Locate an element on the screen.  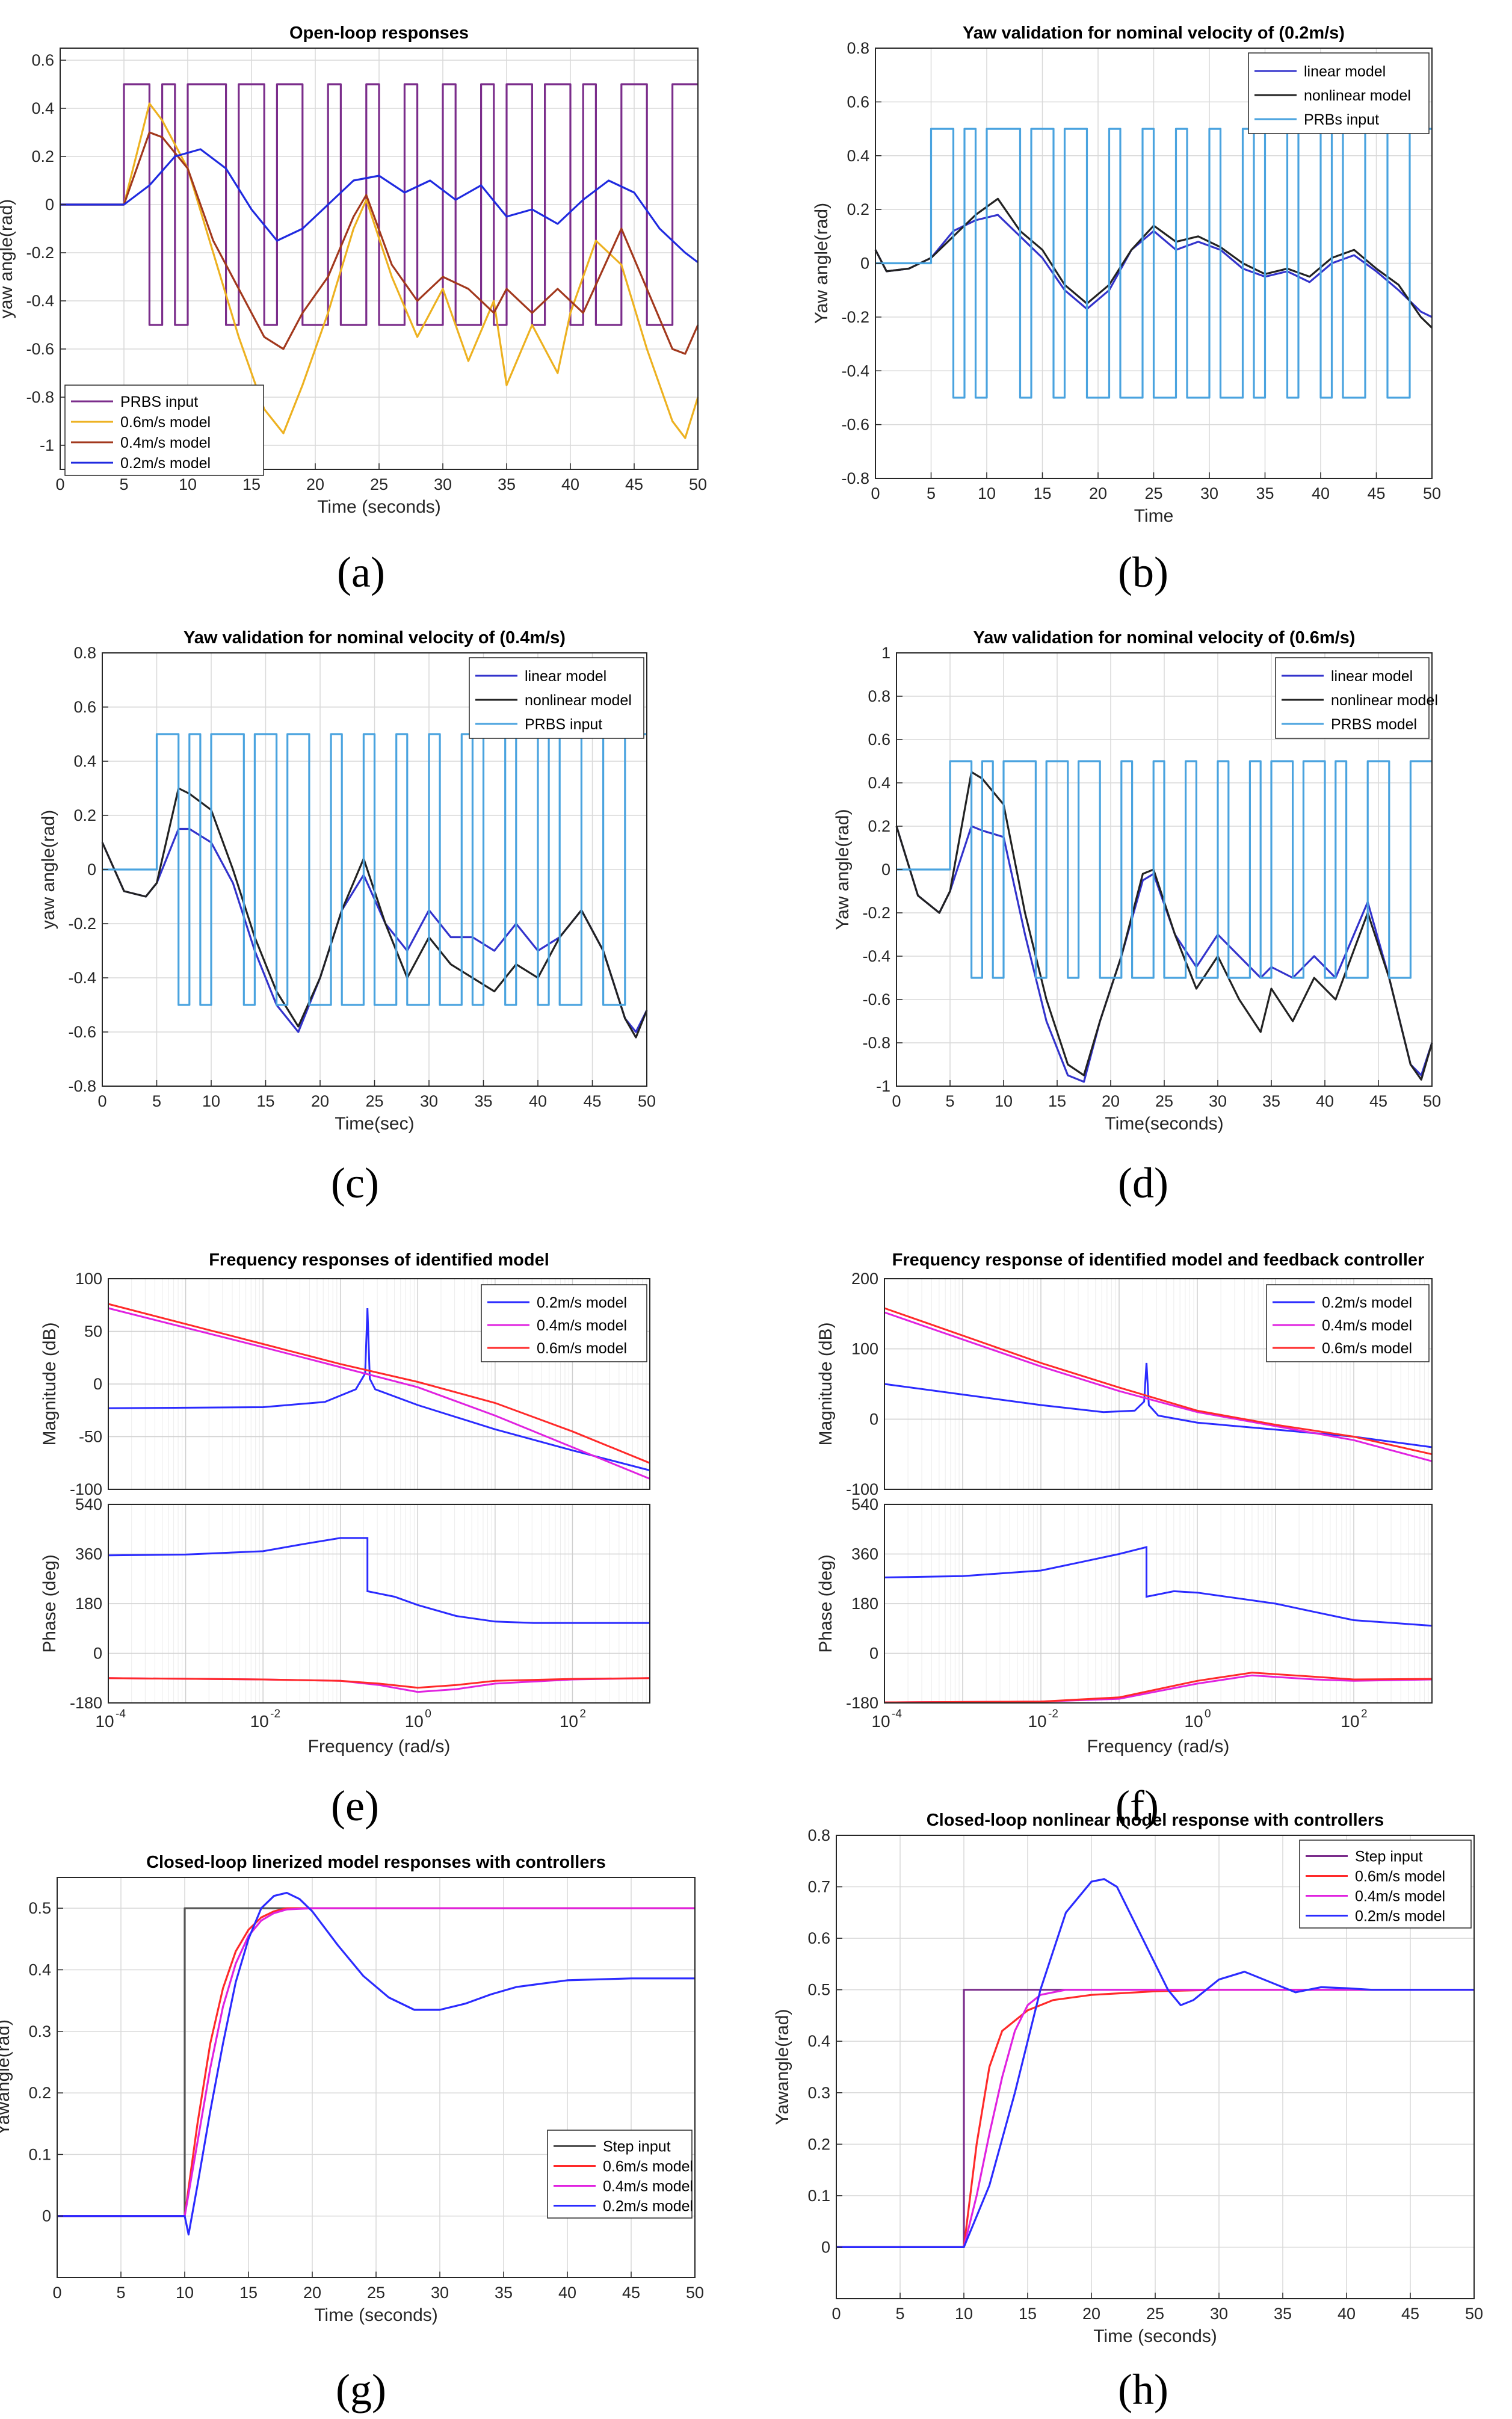
y-tick-label: -100 is located at coordinates (862, 1489).